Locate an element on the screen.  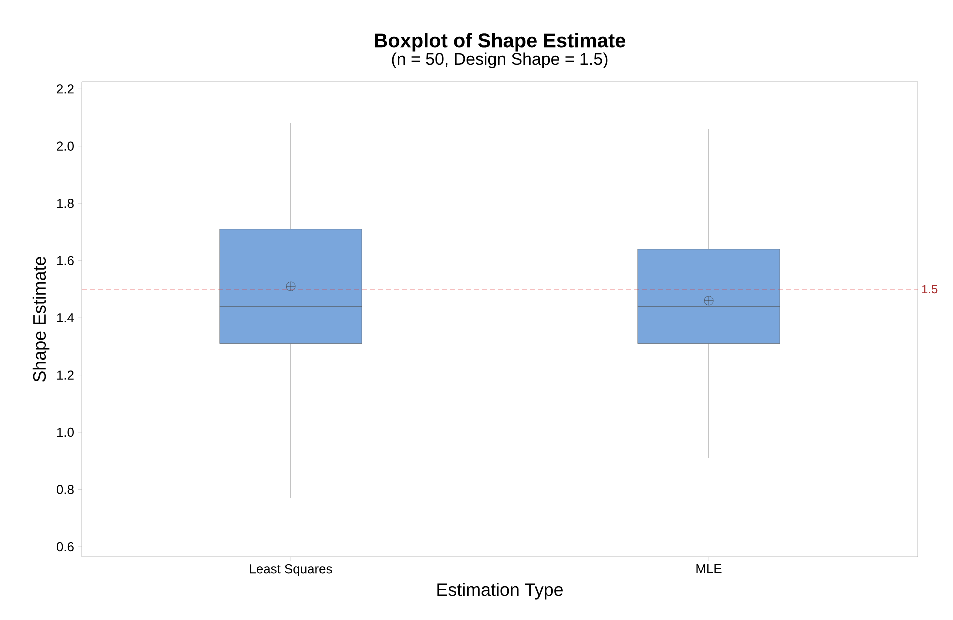
y-tick-label: 1.2 is located at coordinates (65, 375).